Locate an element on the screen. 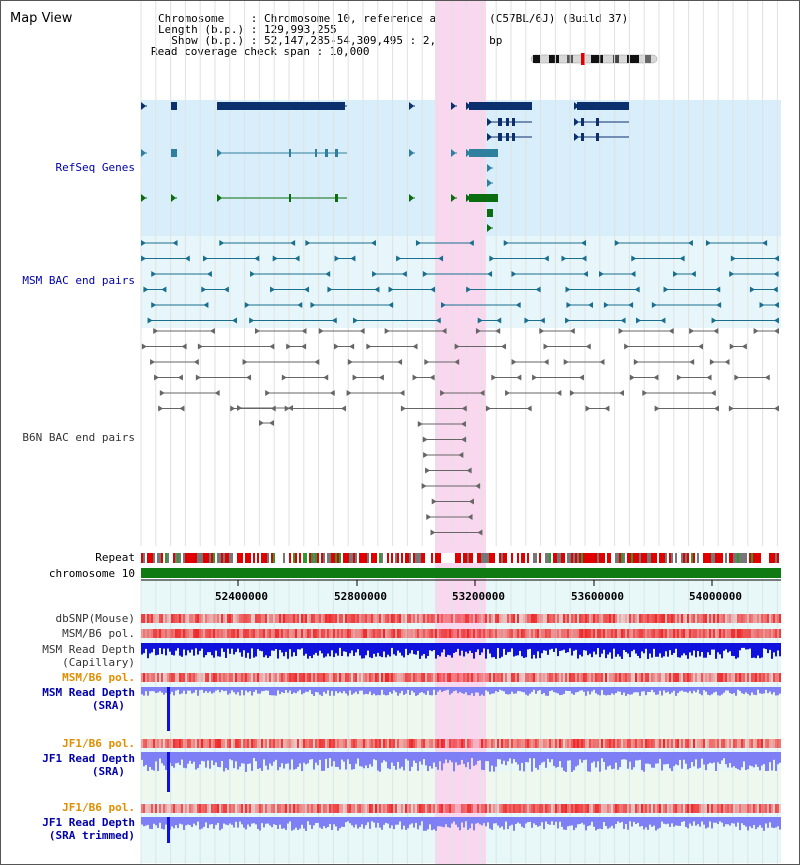 The width and height of the screenshot is (800, 865). track-label-msm-depth-cap-sub: (Capillary) is located at coordinates (98, 662).